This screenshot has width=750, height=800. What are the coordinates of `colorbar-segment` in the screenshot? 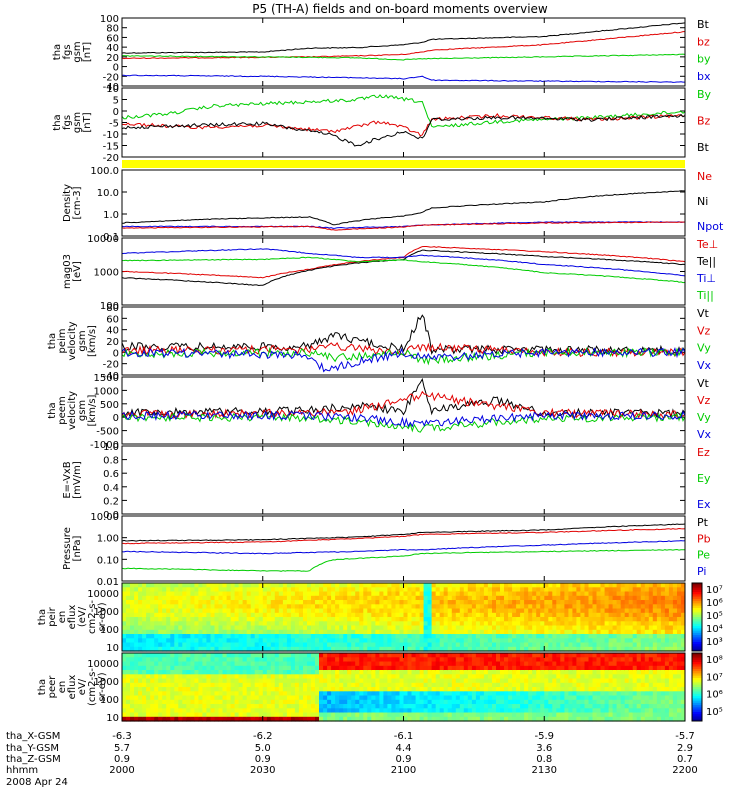 It's located at (697, 605).